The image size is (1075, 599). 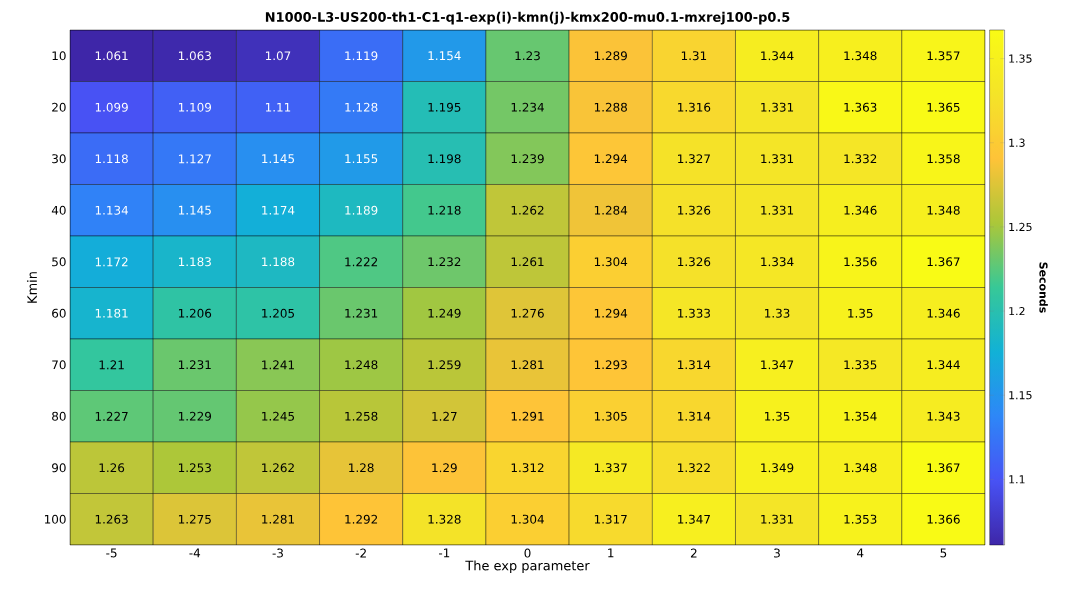 What do you see at coordinates (444, 210) in the screenshot?
I see `data-label: 1.218` at bounding box center [444, 210].